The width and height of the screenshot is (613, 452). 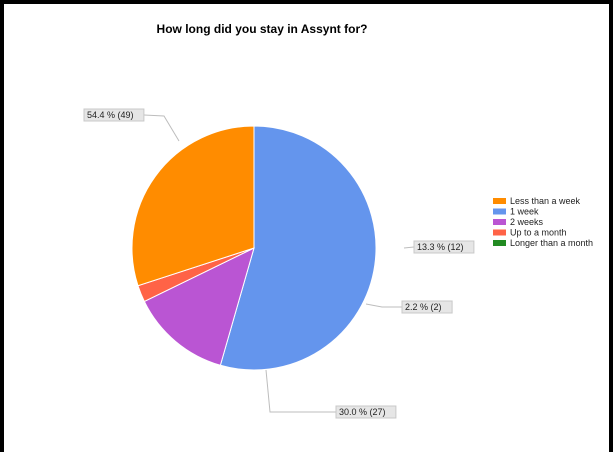 What do you see at coordinates (262, 29) in the screenshot?
I see `chart-title: How long did you stay in Assynt for?` at bounding box center [262, 29].